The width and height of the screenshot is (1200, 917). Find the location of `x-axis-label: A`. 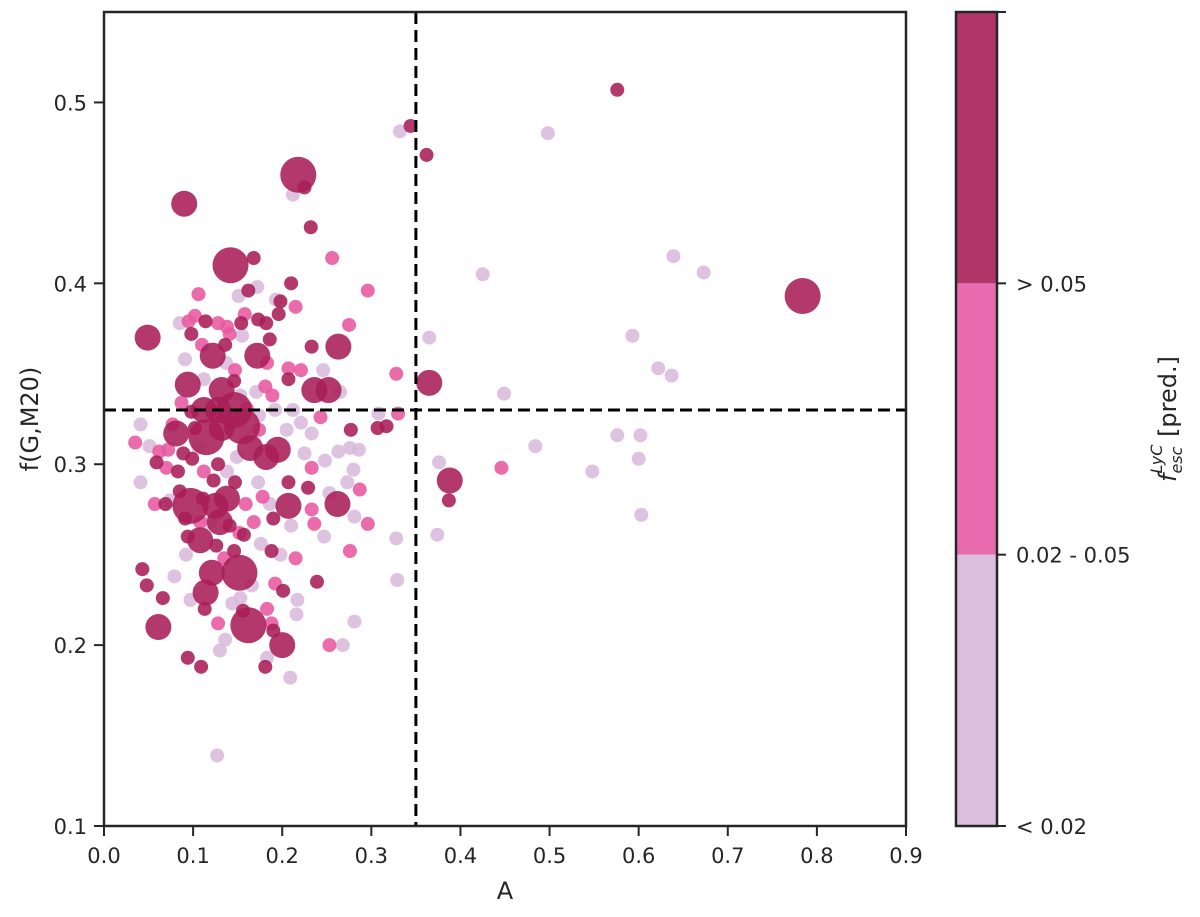

x-axis-label: A is located at coordinates (505, 891).